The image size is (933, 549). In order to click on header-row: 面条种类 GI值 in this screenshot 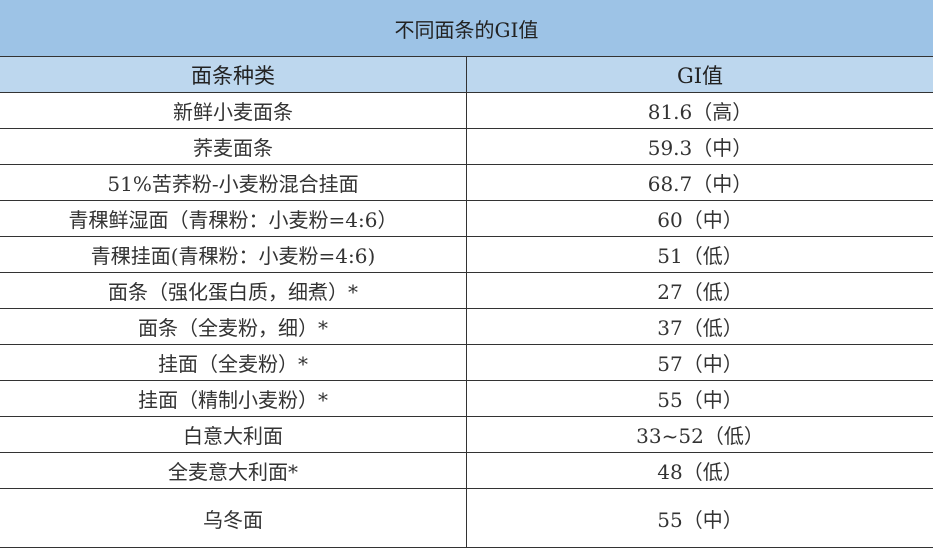, I will do `click(466, 75)`.